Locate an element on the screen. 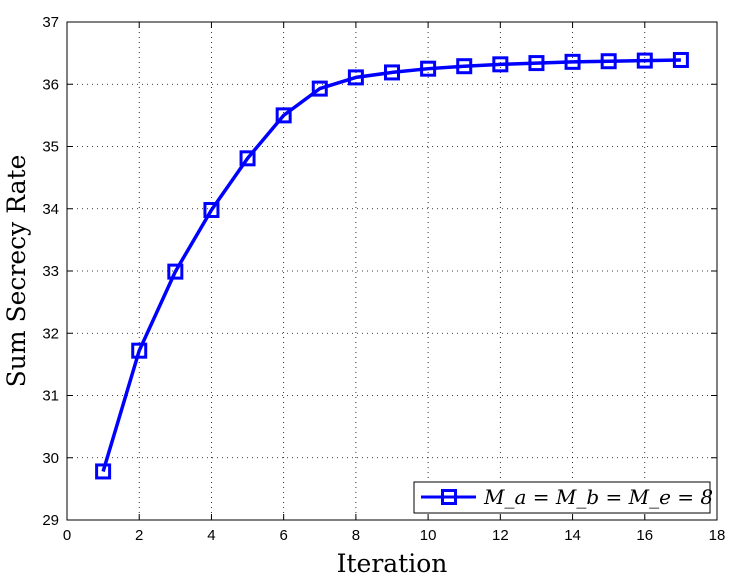 This screenshot has height=579, width=739. y-tick-label: 29 is located at coordinates (50, 520).